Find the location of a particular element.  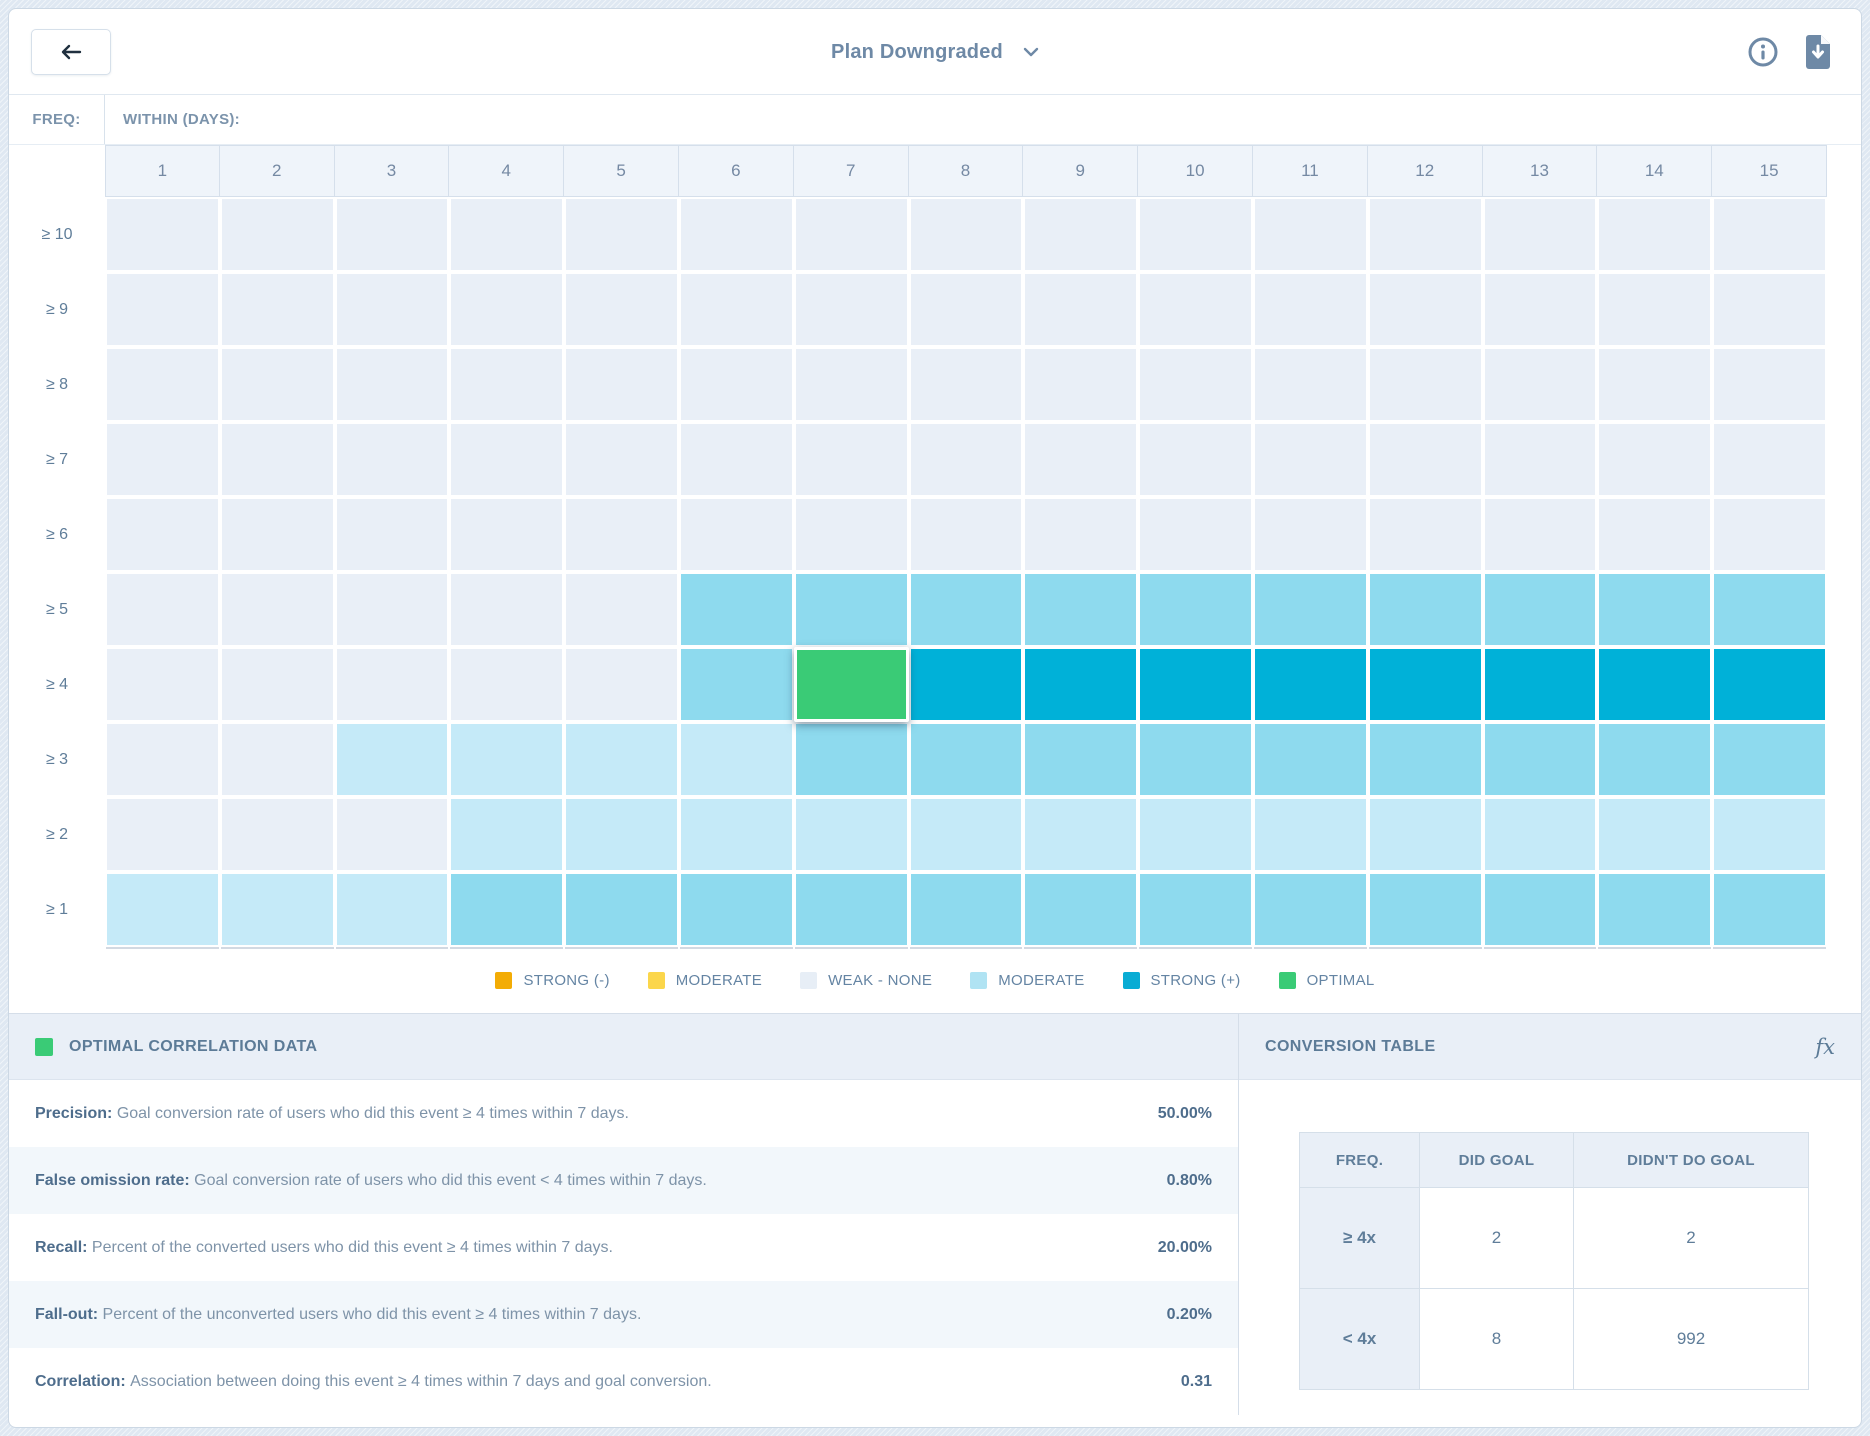

event-selector: Plan Downgraded is located at coordinates (935, 52).